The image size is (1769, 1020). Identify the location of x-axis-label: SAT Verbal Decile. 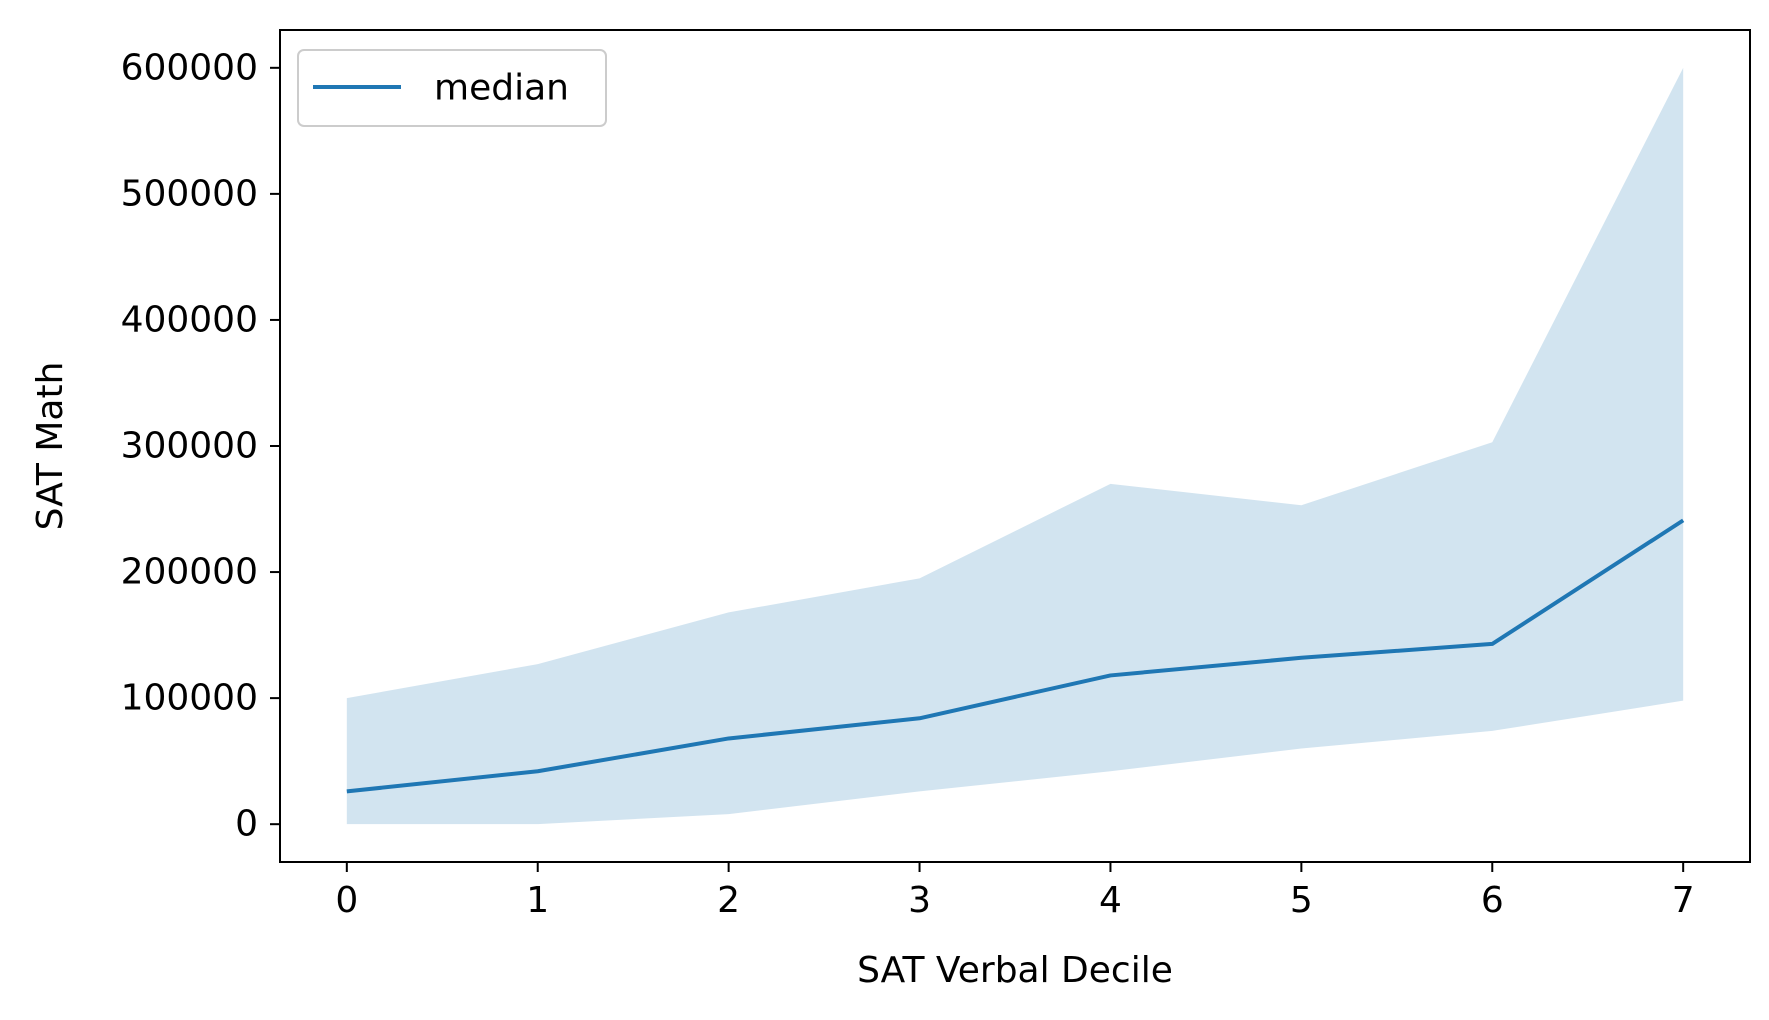
(1015, 970).